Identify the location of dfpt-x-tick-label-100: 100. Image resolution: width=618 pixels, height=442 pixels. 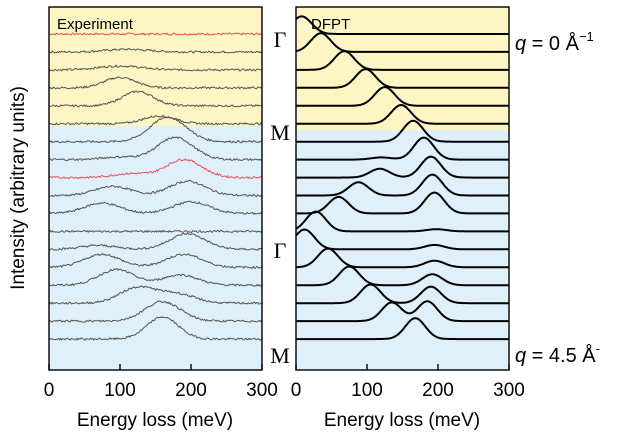
(367, 390).